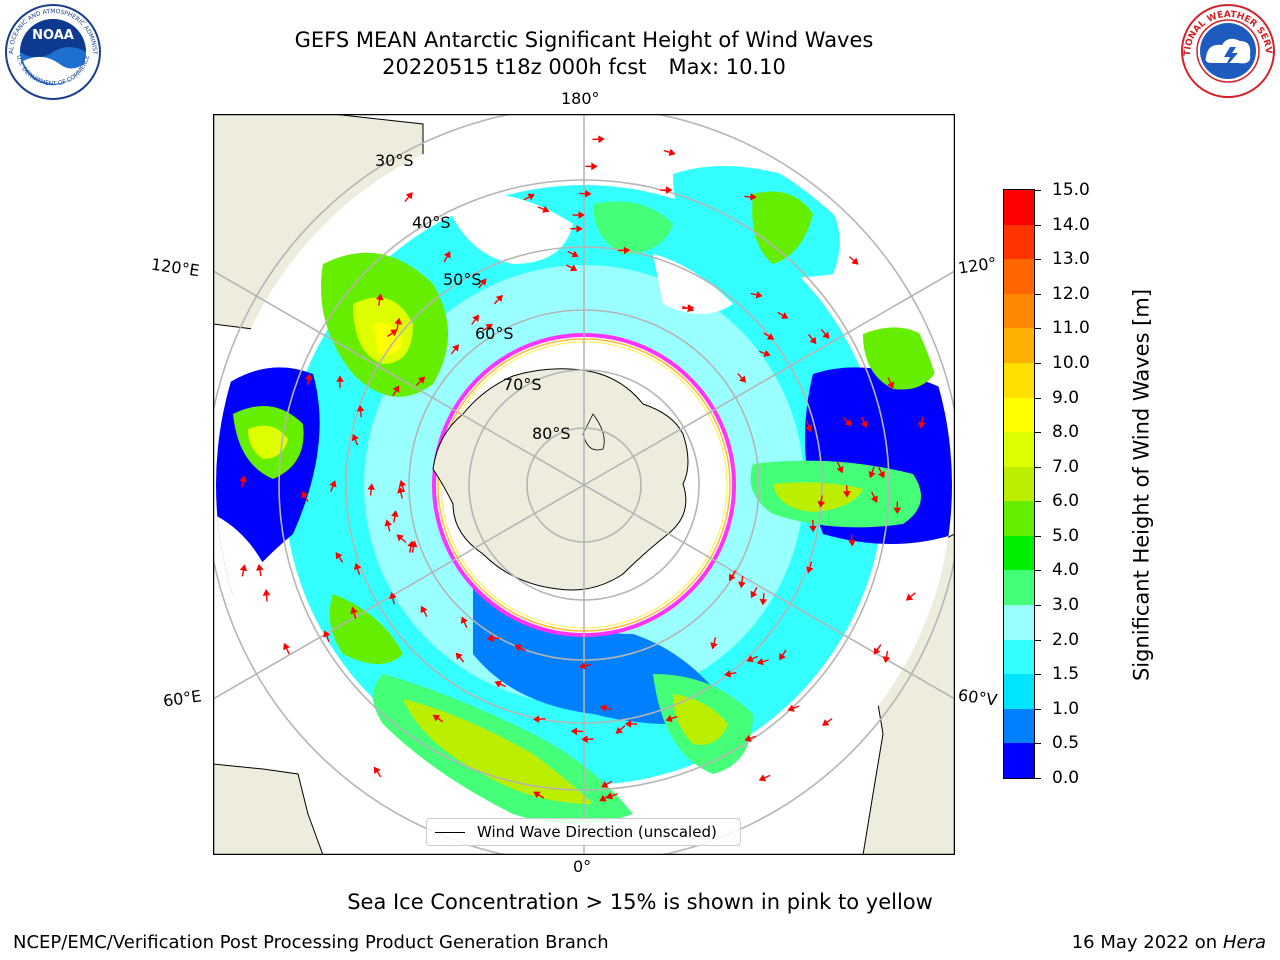 This screenshot has width=1280, height=960. Describe the element at coordinates (175, 267) in the screenshot. I see `lon-label-120e: 120°E` at that location.